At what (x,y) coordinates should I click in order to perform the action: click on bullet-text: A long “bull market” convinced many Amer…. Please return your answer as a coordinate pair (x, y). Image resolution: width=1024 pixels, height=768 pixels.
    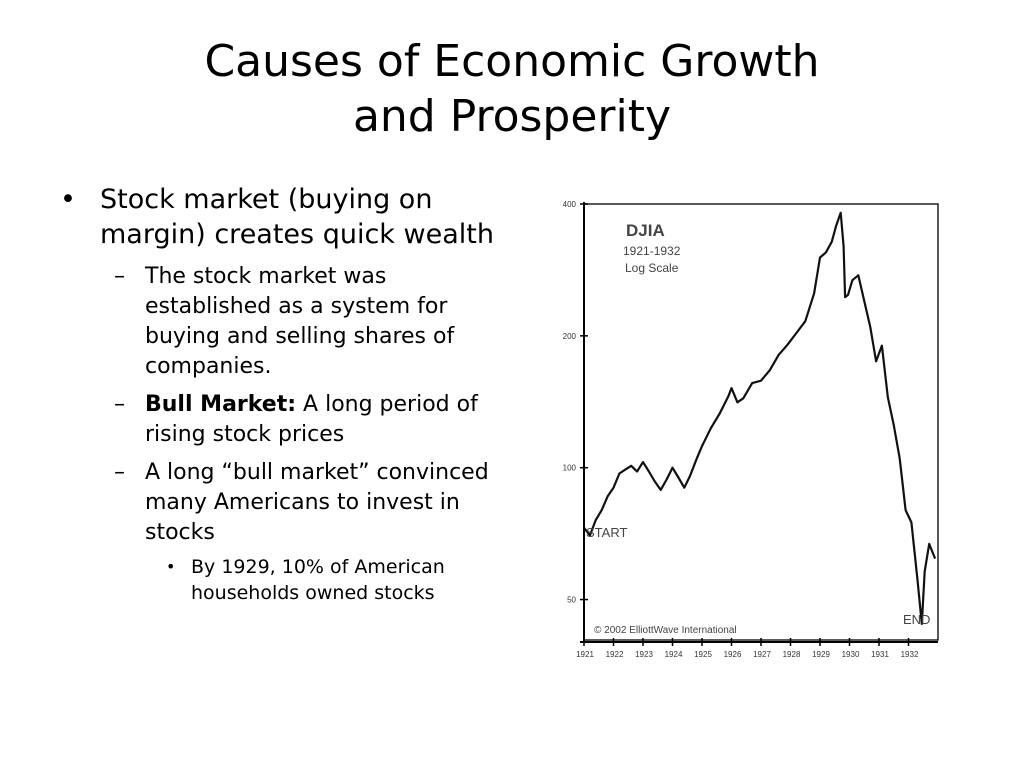
    Looking at the image, I should click on (317, 502).